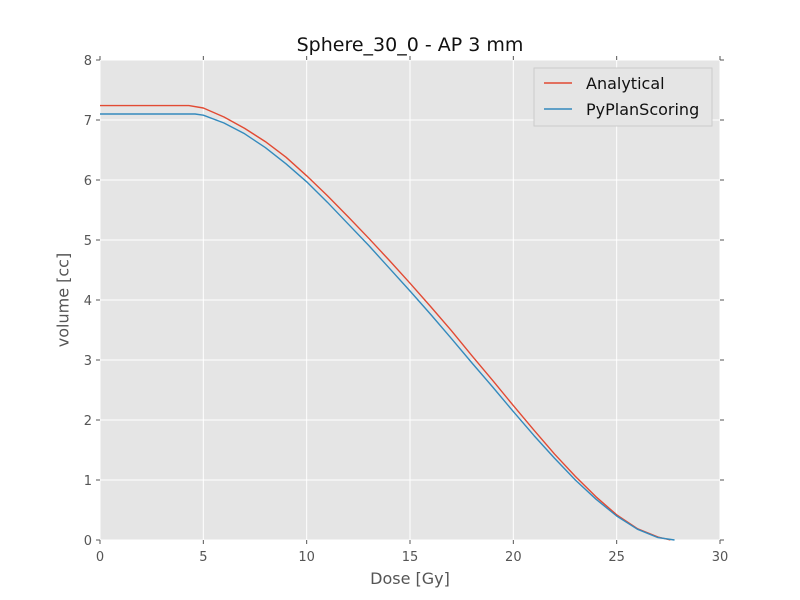 This screenshot has height=600, width=800. Describe the element at coordinates (63, 300) in the screenshot. I see `y-axis-label: volume [cc]` at that location.